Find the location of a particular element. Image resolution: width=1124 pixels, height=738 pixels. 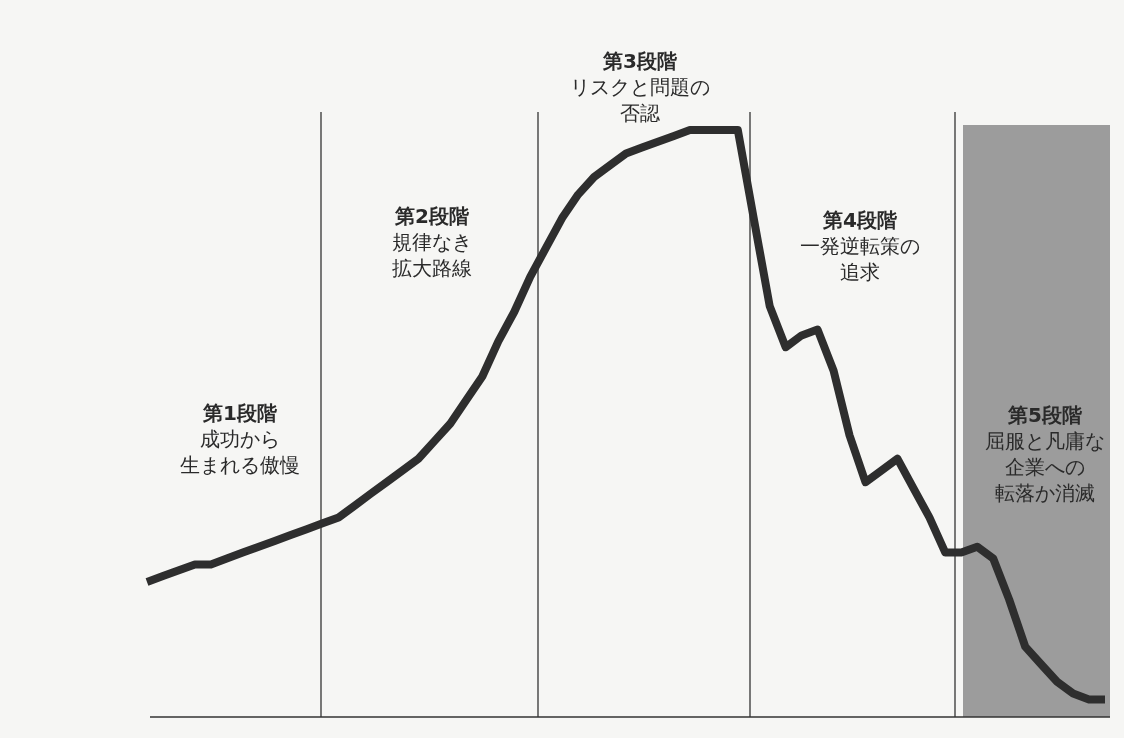

annotation: 成功から生まれる傲慢 is located at coordinates (240, 452).